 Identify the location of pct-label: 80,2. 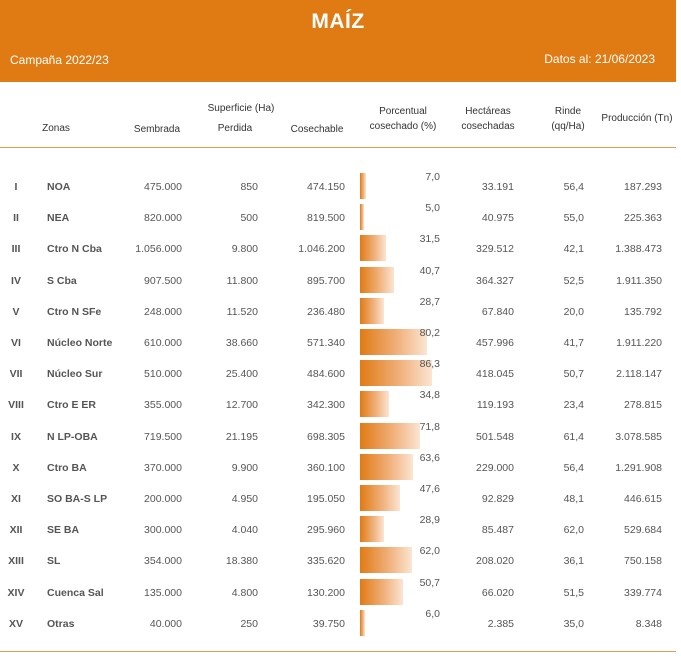
(429, 333).